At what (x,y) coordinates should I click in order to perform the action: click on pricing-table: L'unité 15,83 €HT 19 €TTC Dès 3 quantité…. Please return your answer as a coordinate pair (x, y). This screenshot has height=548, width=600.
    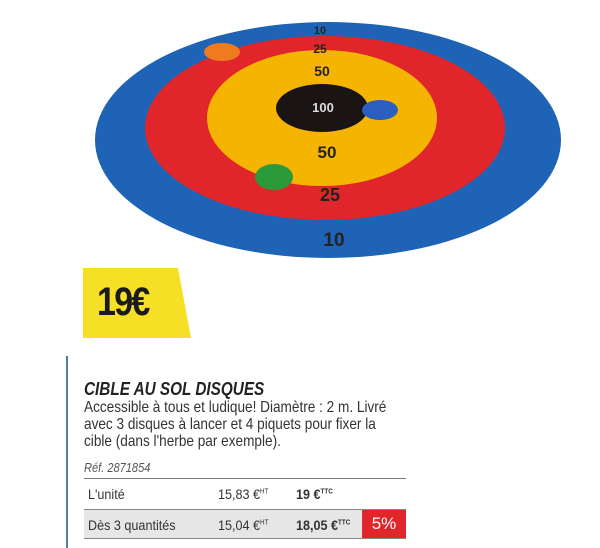
    Looking at the image, I should click on (245, 508).